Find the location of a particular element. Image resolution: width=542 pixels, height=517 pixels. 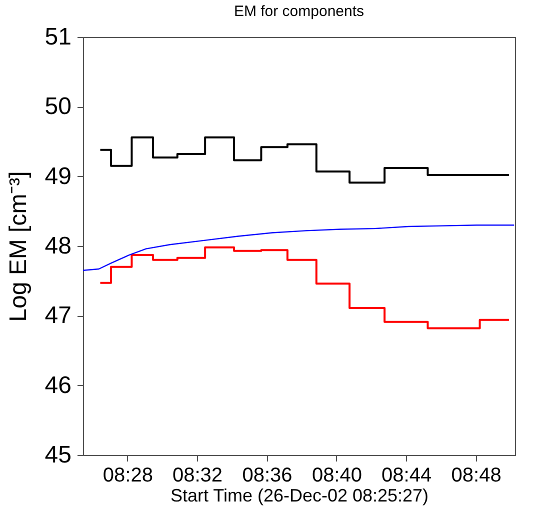

line-series is located at coordinates (299, 247).